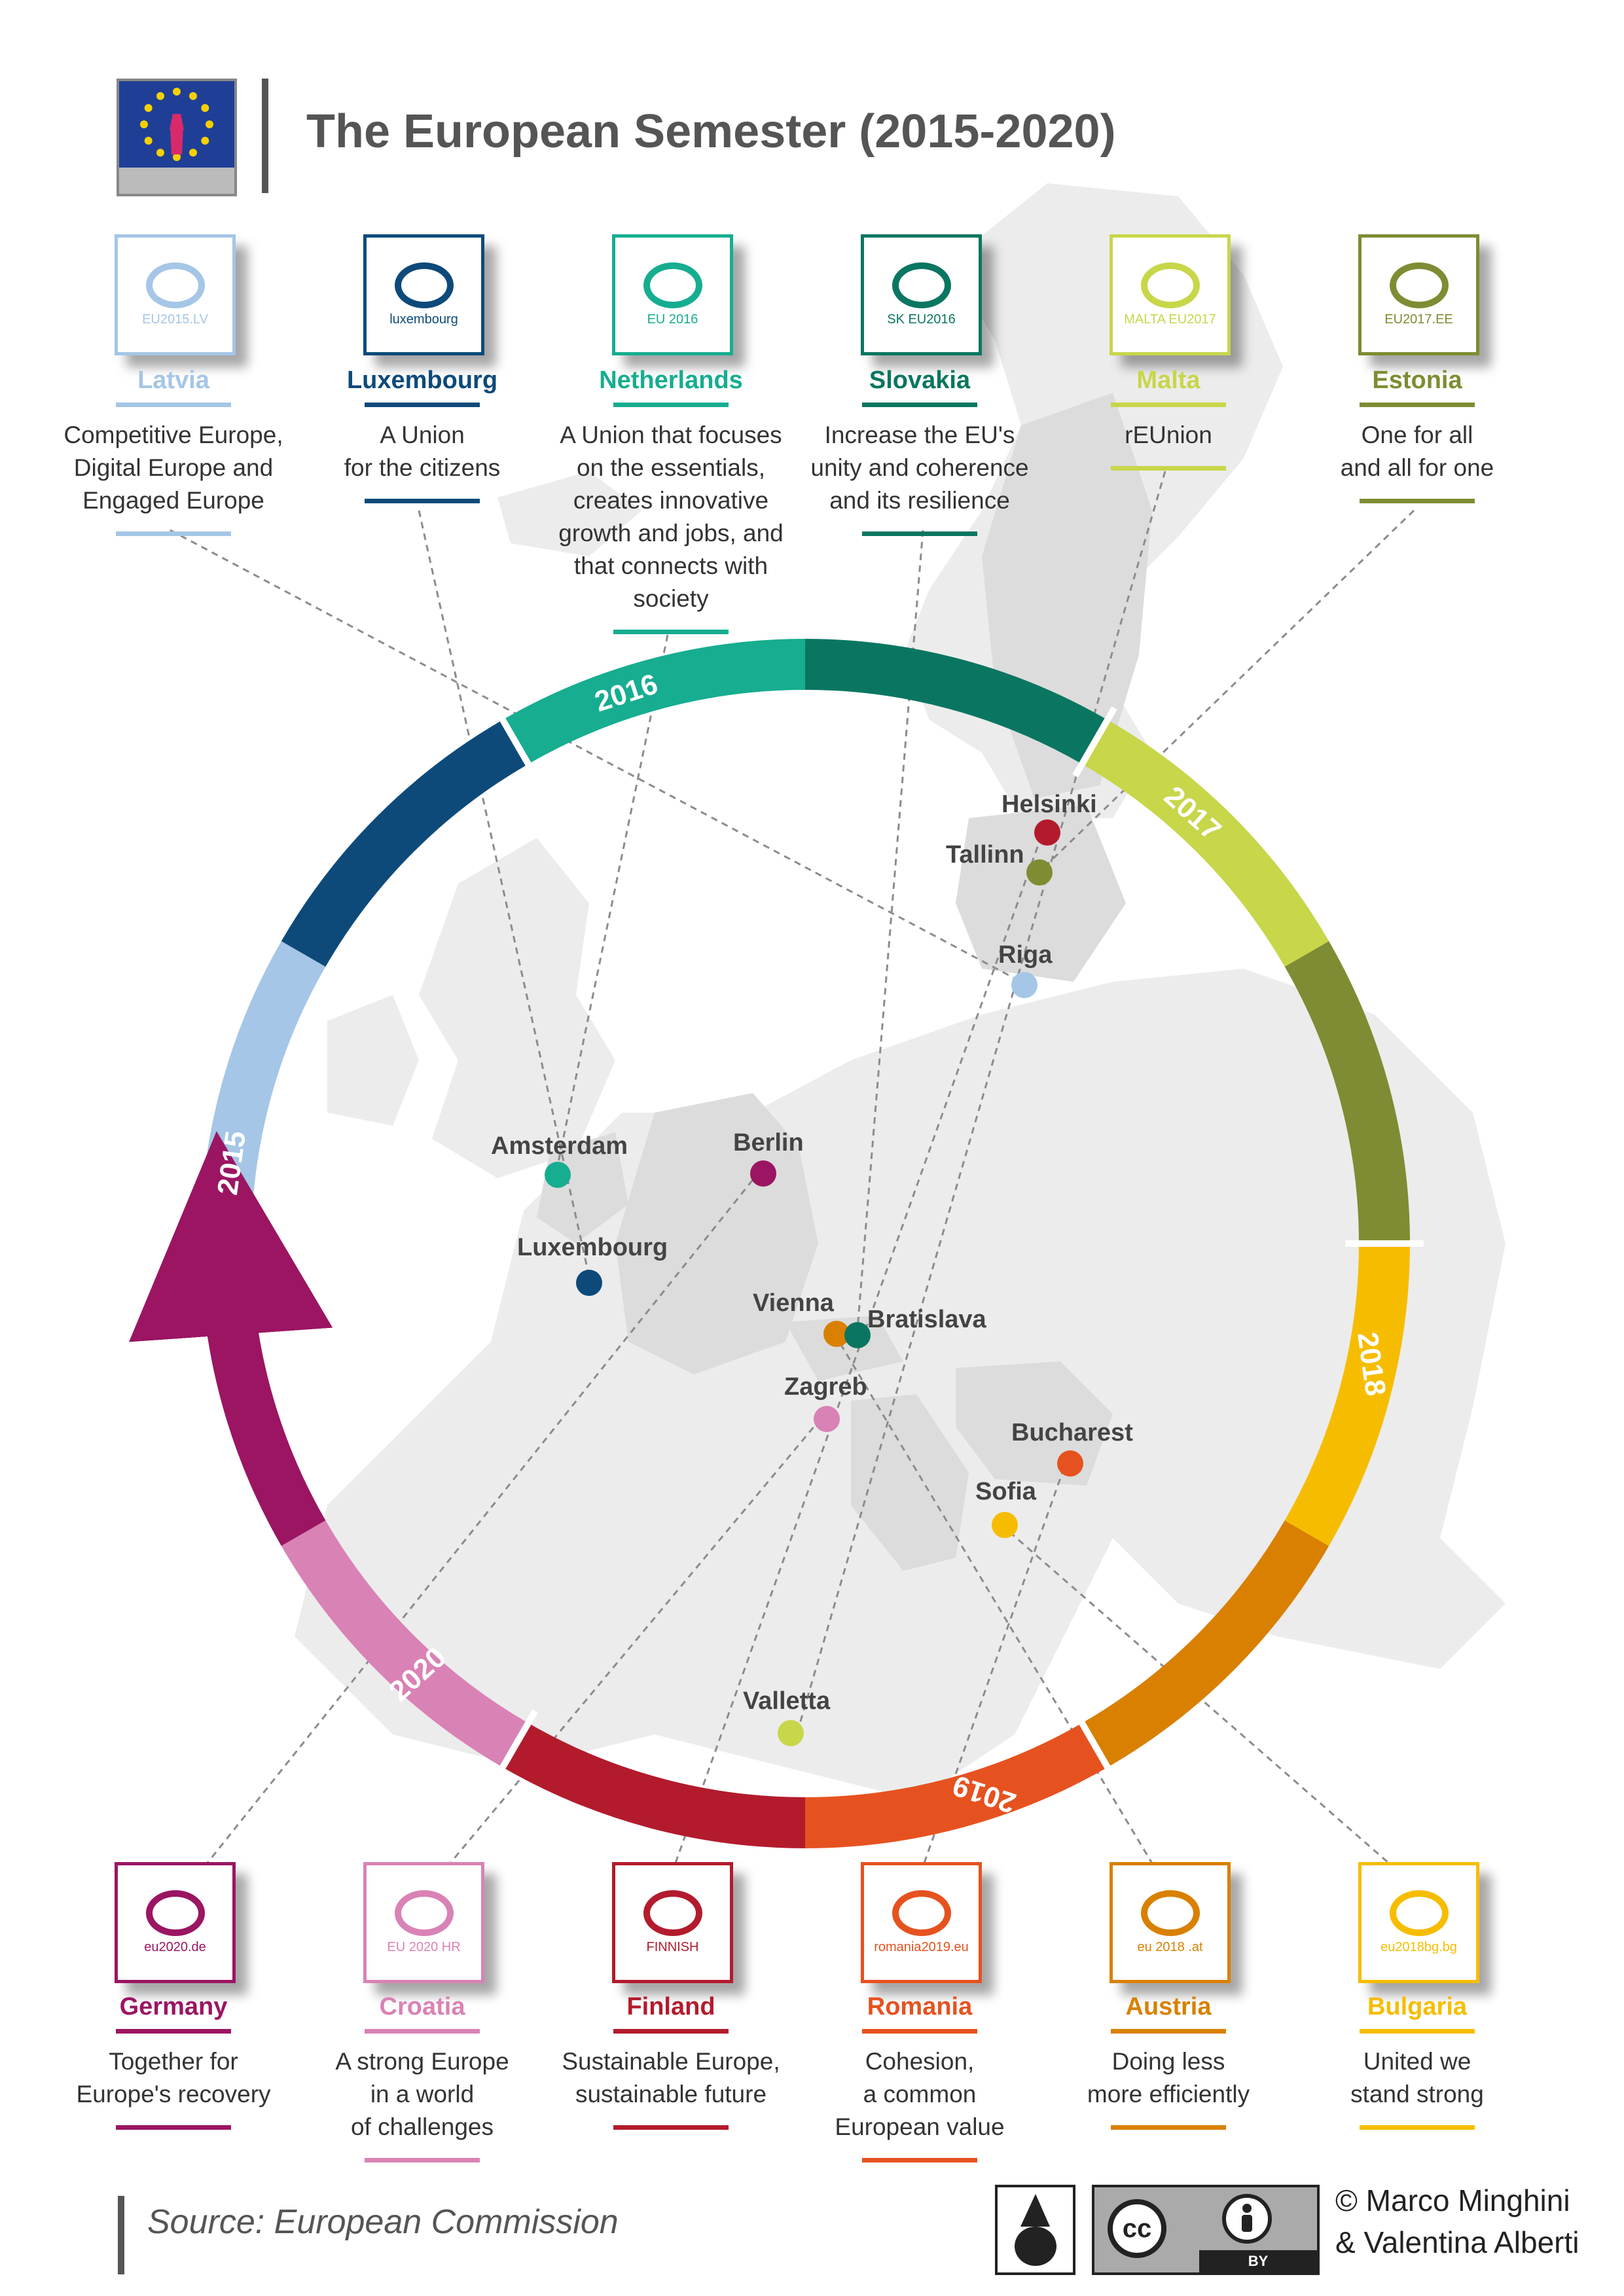 This screenshot has width=1624, height=2296. Describe the element at coordinates (173, 380) in the screenshot. I see `top-country-latvia: Latvia` at that location.